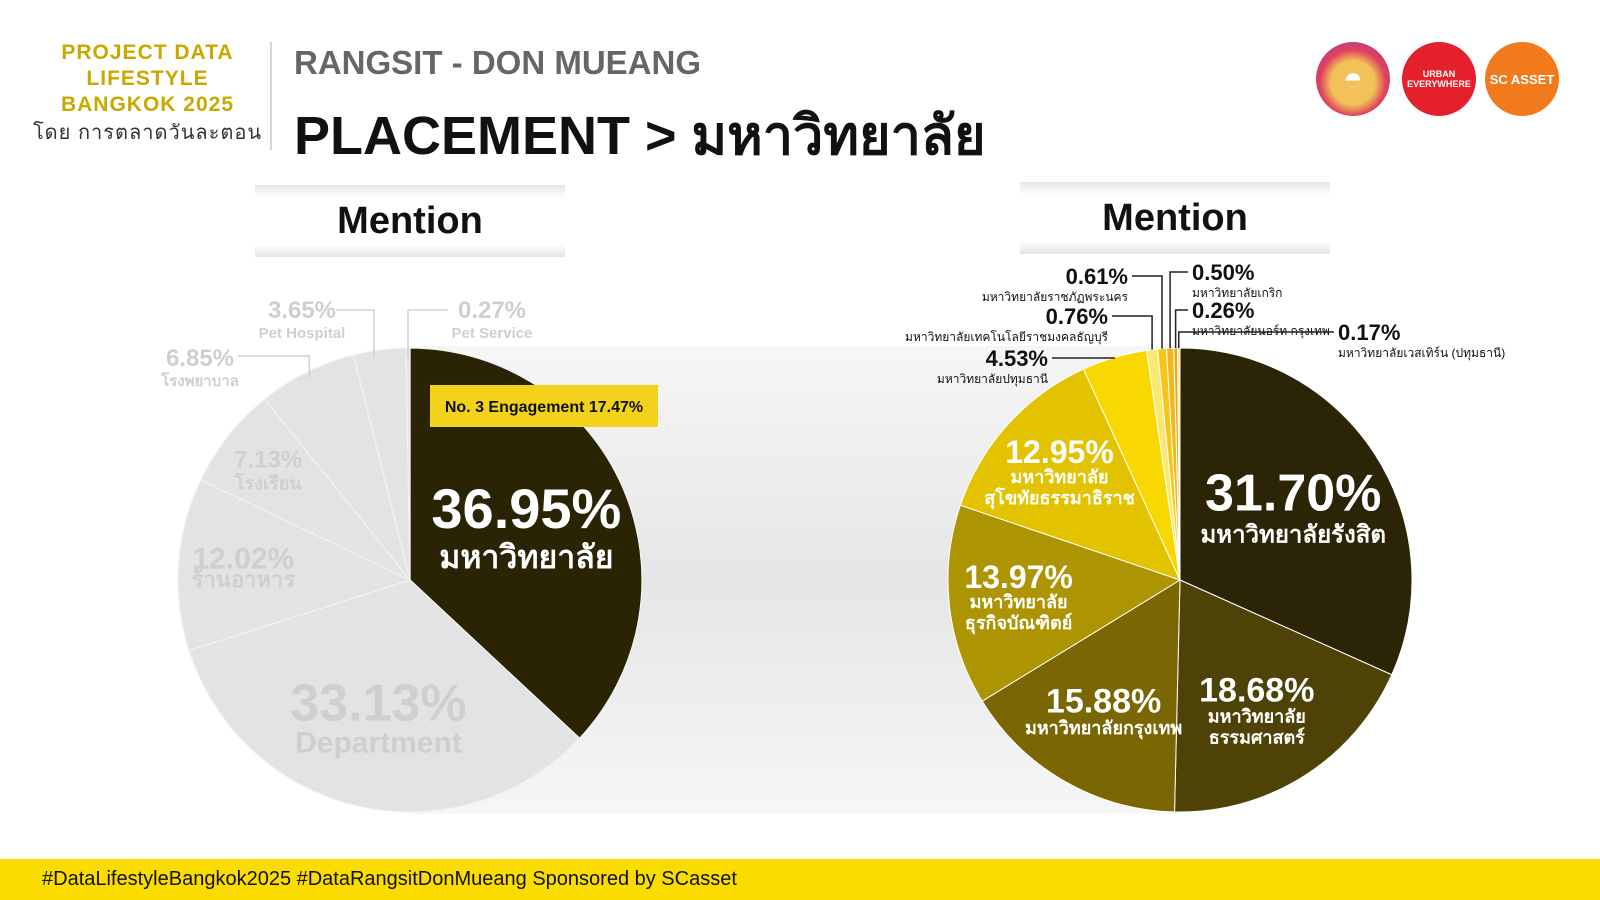 This screenshot has width=1600, height=900. What do you see at coordinates (1369, 332) in the screenshot?
I see `right-callout-pct: 0.17%` at bounding box center [1369, 332].